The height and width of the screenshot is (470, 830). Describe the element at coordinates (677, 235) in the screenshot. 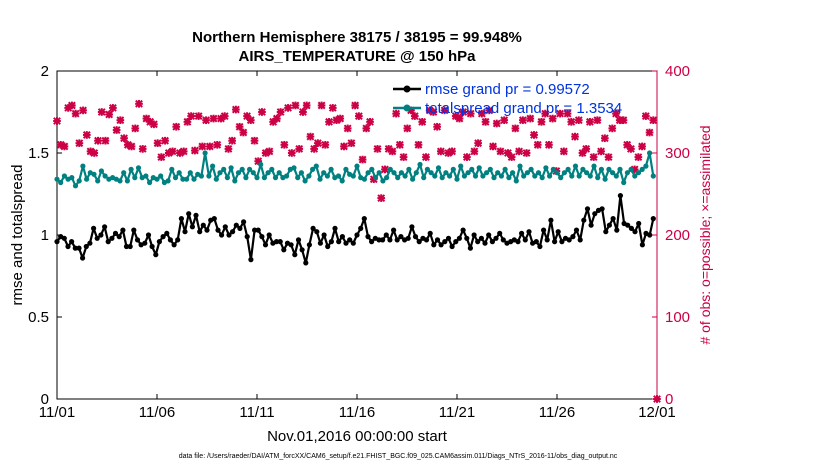

I see `y-right-tick-label: 200` at that location.